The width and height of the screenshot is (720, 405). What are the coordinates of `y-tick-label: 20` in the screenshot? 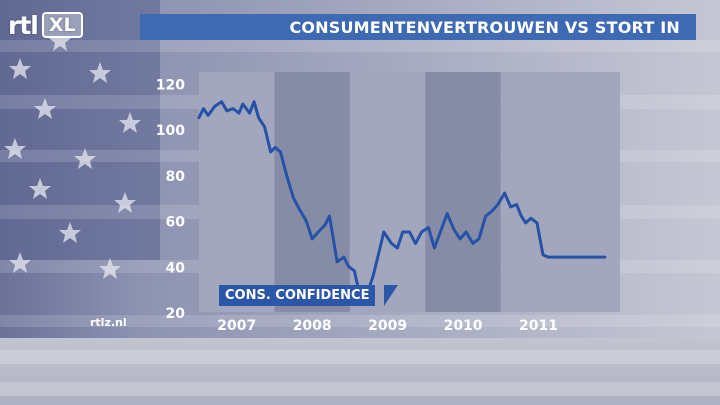 It's located at (176, 314).